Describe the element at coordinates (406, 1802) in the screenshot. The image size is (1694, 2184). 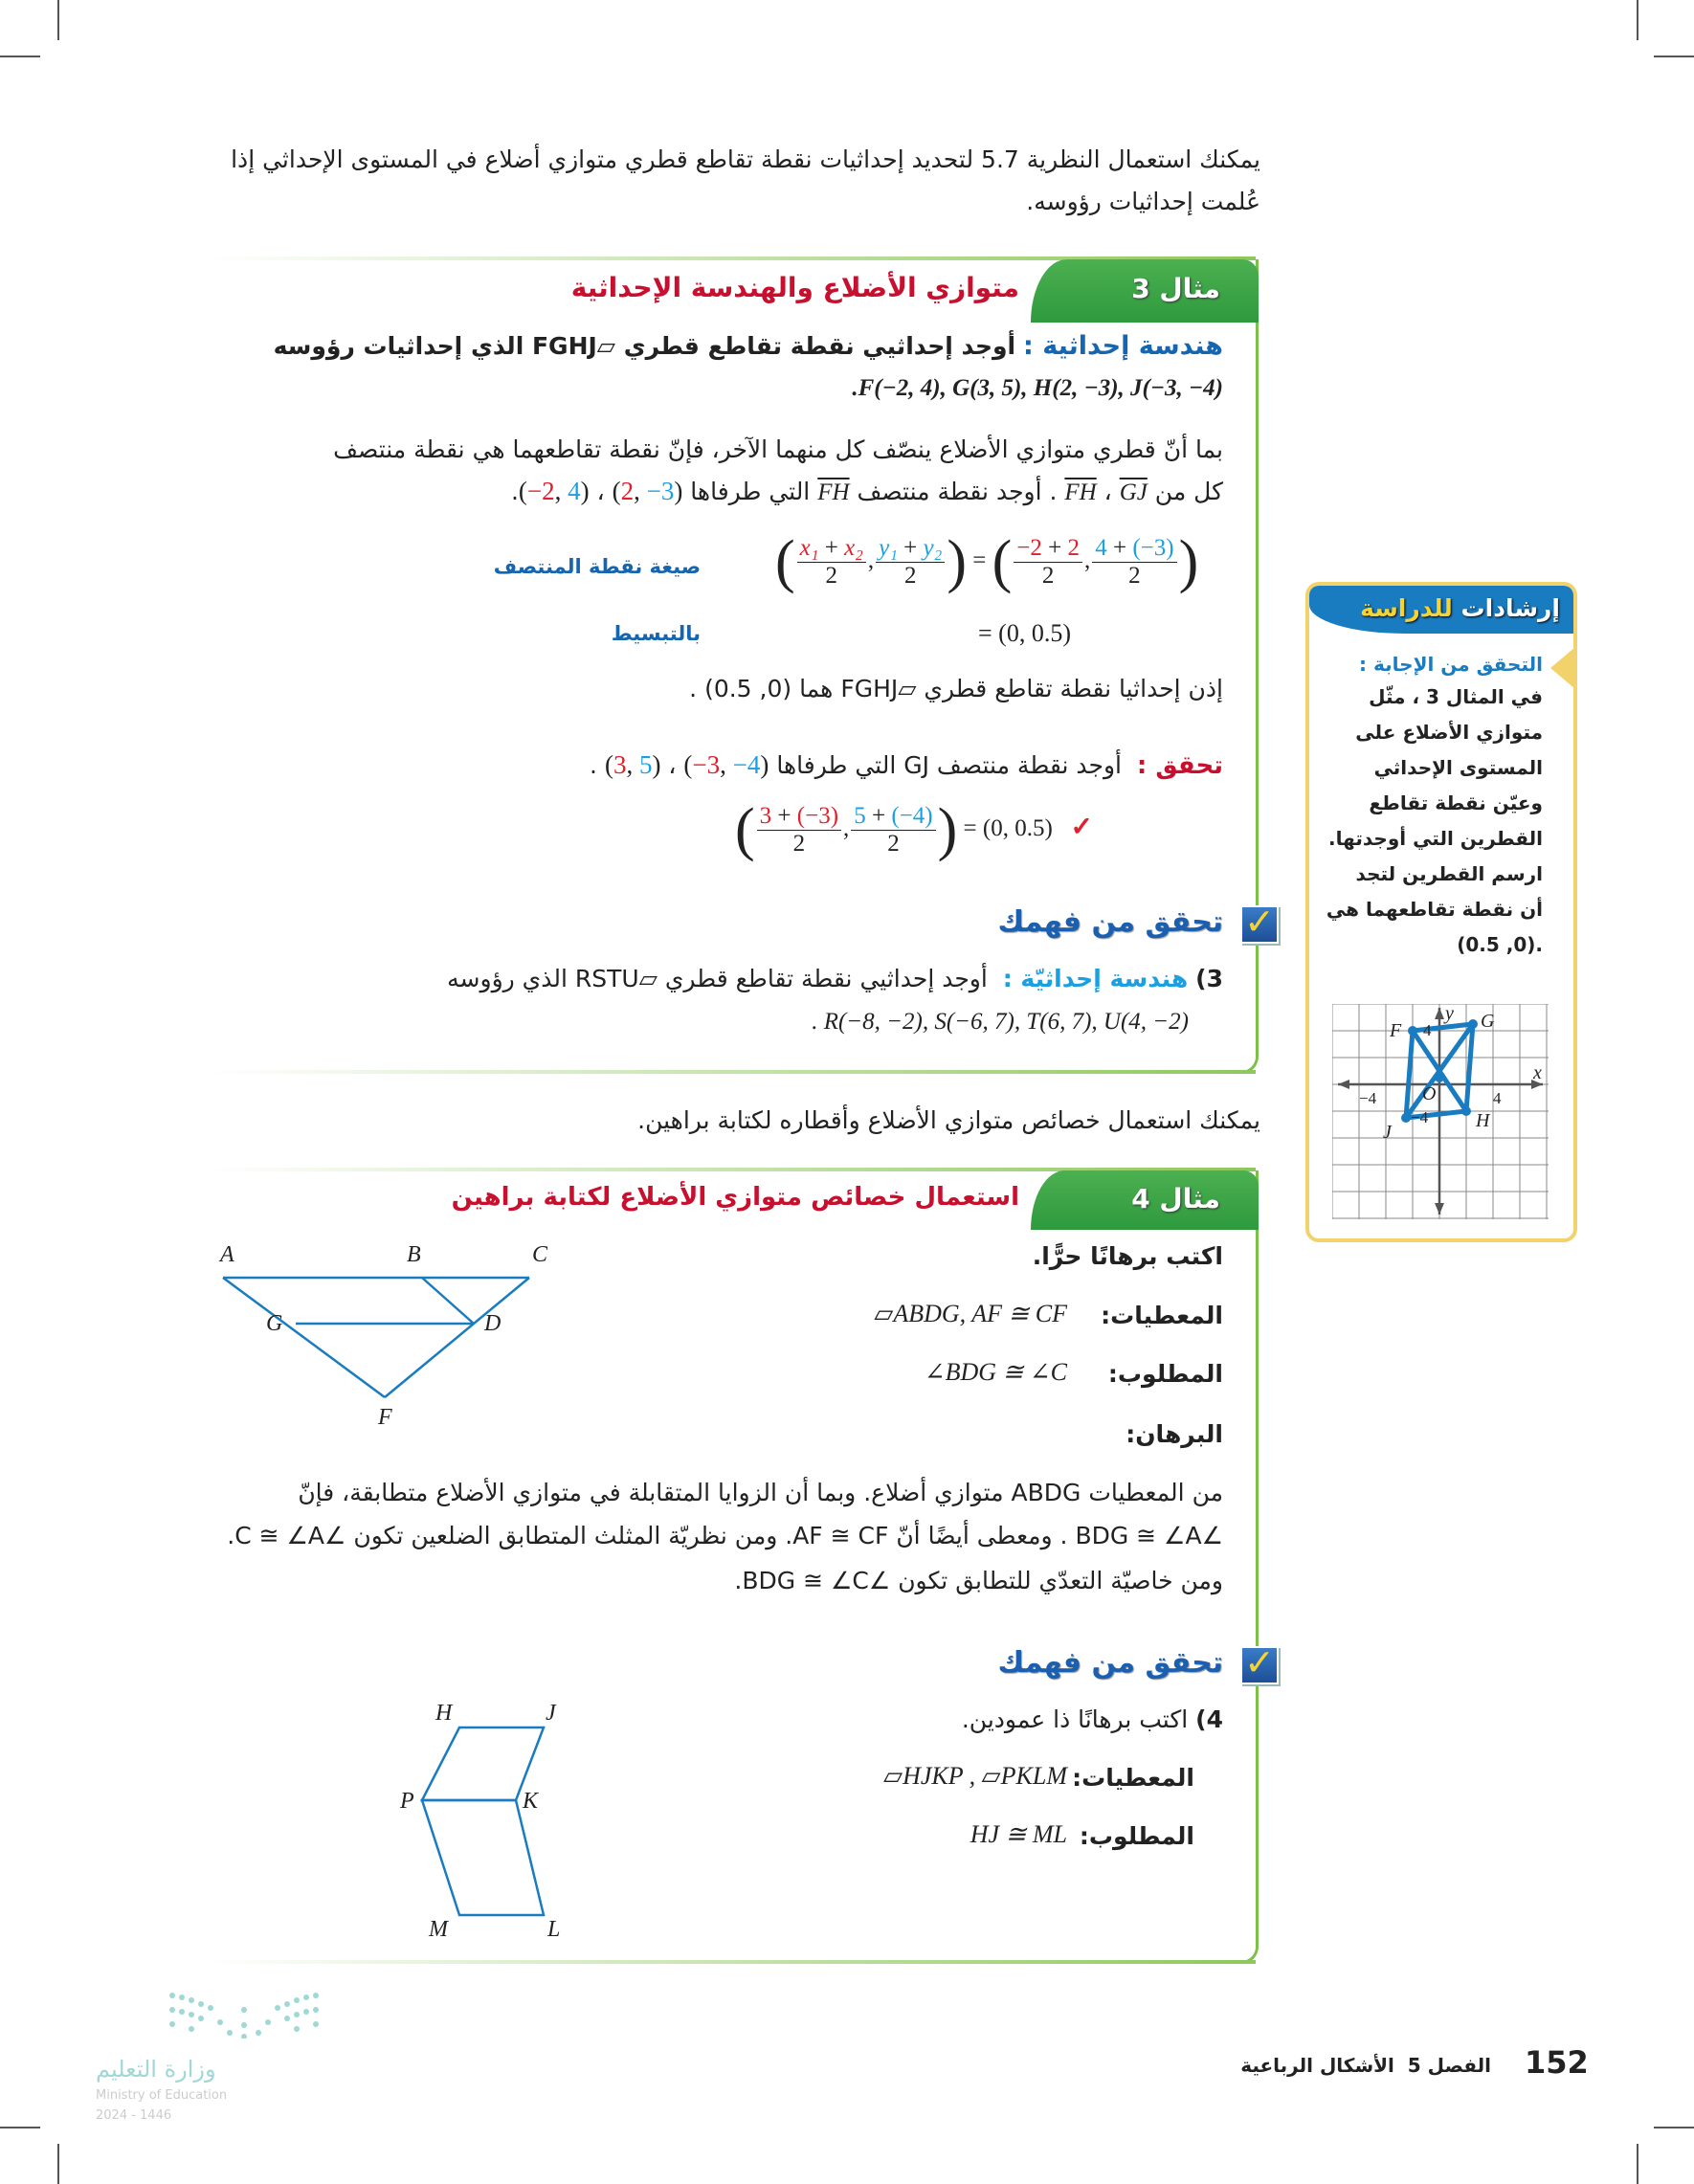
I see `label-p: P` at that location.